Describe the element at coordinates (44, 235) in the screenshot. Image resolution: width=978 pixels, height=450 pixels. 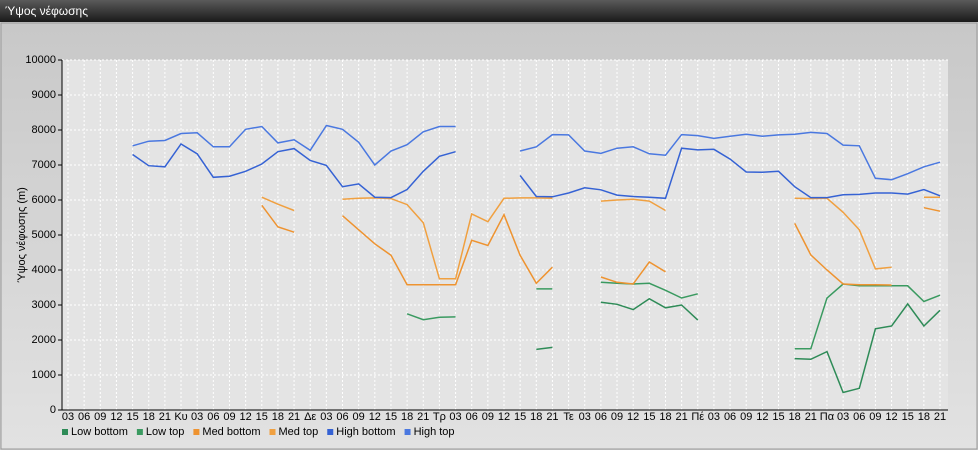
I see `y-tick-label: 5000` at that location.